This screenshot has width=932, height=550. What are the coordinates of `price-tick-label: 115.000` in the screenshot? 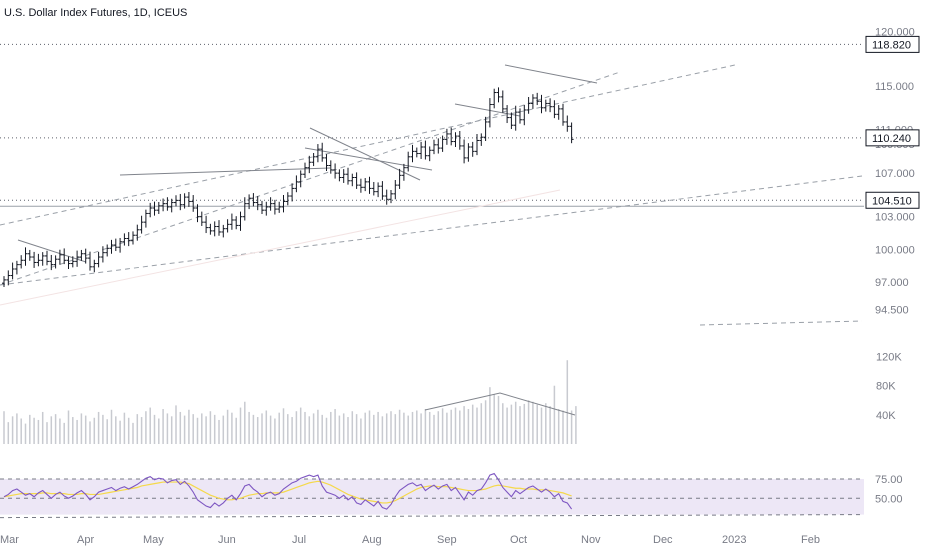 It's located at (894, 87).